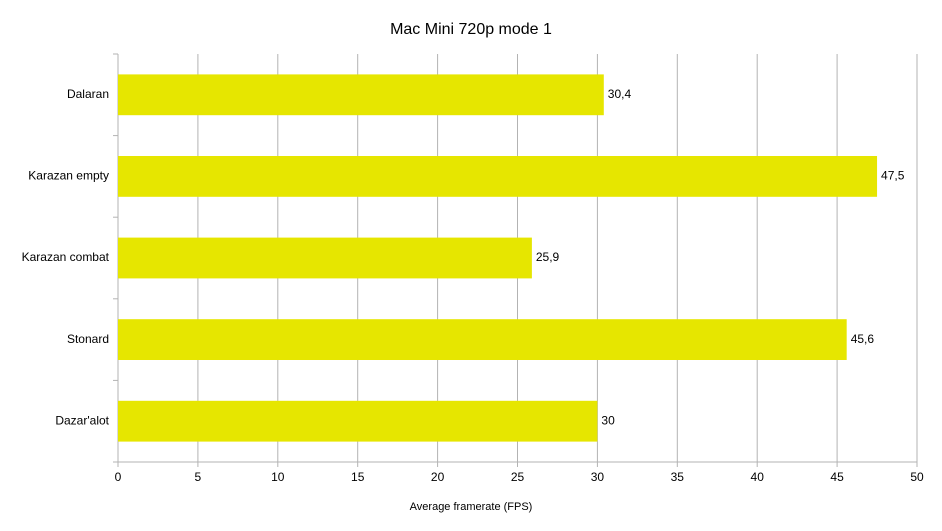  Describe the element at coordinates (471, 29) in the screenshot. I see `chart-title: Mac Mini 720p mode 1` at that location.